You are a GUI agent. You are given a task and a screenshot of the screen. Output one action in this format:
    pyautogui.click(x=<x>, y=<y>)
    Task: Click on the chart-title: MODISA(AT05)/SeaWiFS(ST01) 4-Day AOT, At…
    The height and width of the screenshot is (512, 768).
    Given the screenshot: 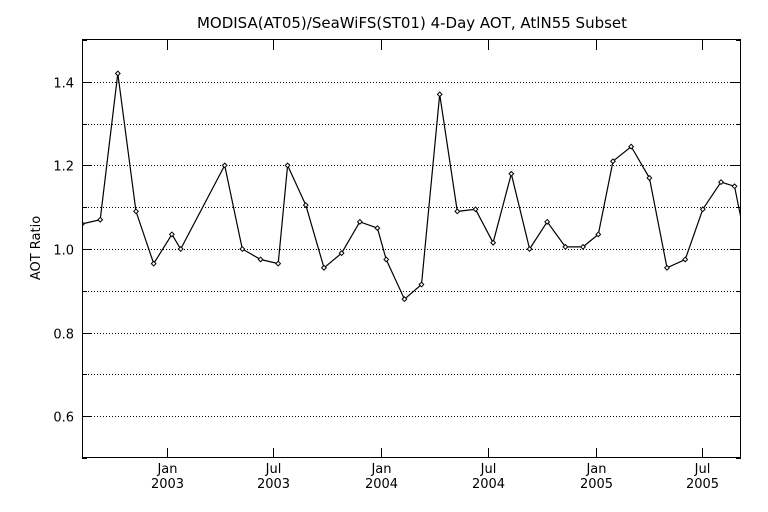 What is the action you would take?
    pyautogui.click(x=412, y=23)
    